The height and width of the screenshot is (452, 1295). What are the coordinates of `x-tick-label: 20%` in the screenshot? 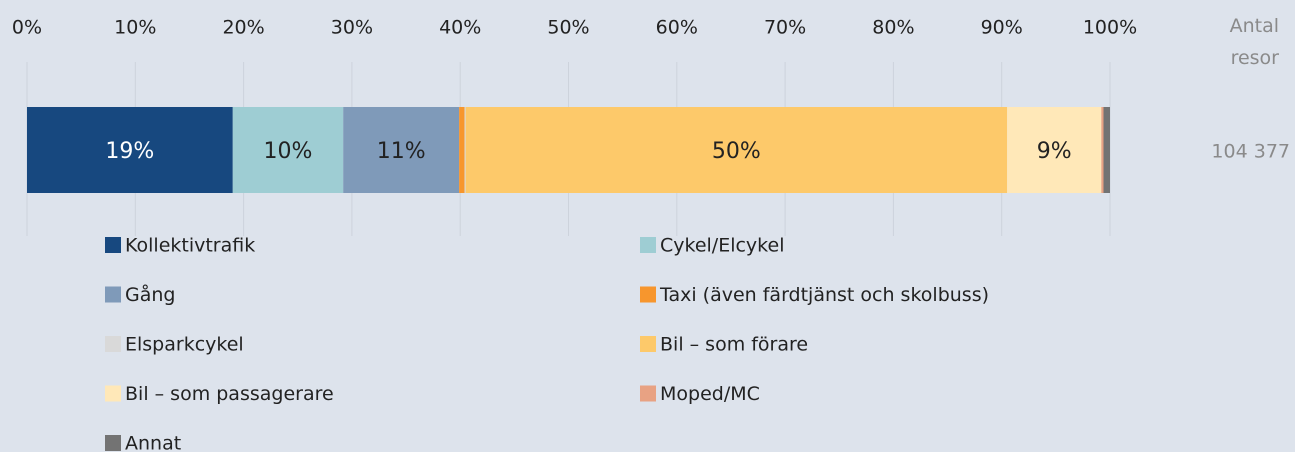 It's located at (243, 28).